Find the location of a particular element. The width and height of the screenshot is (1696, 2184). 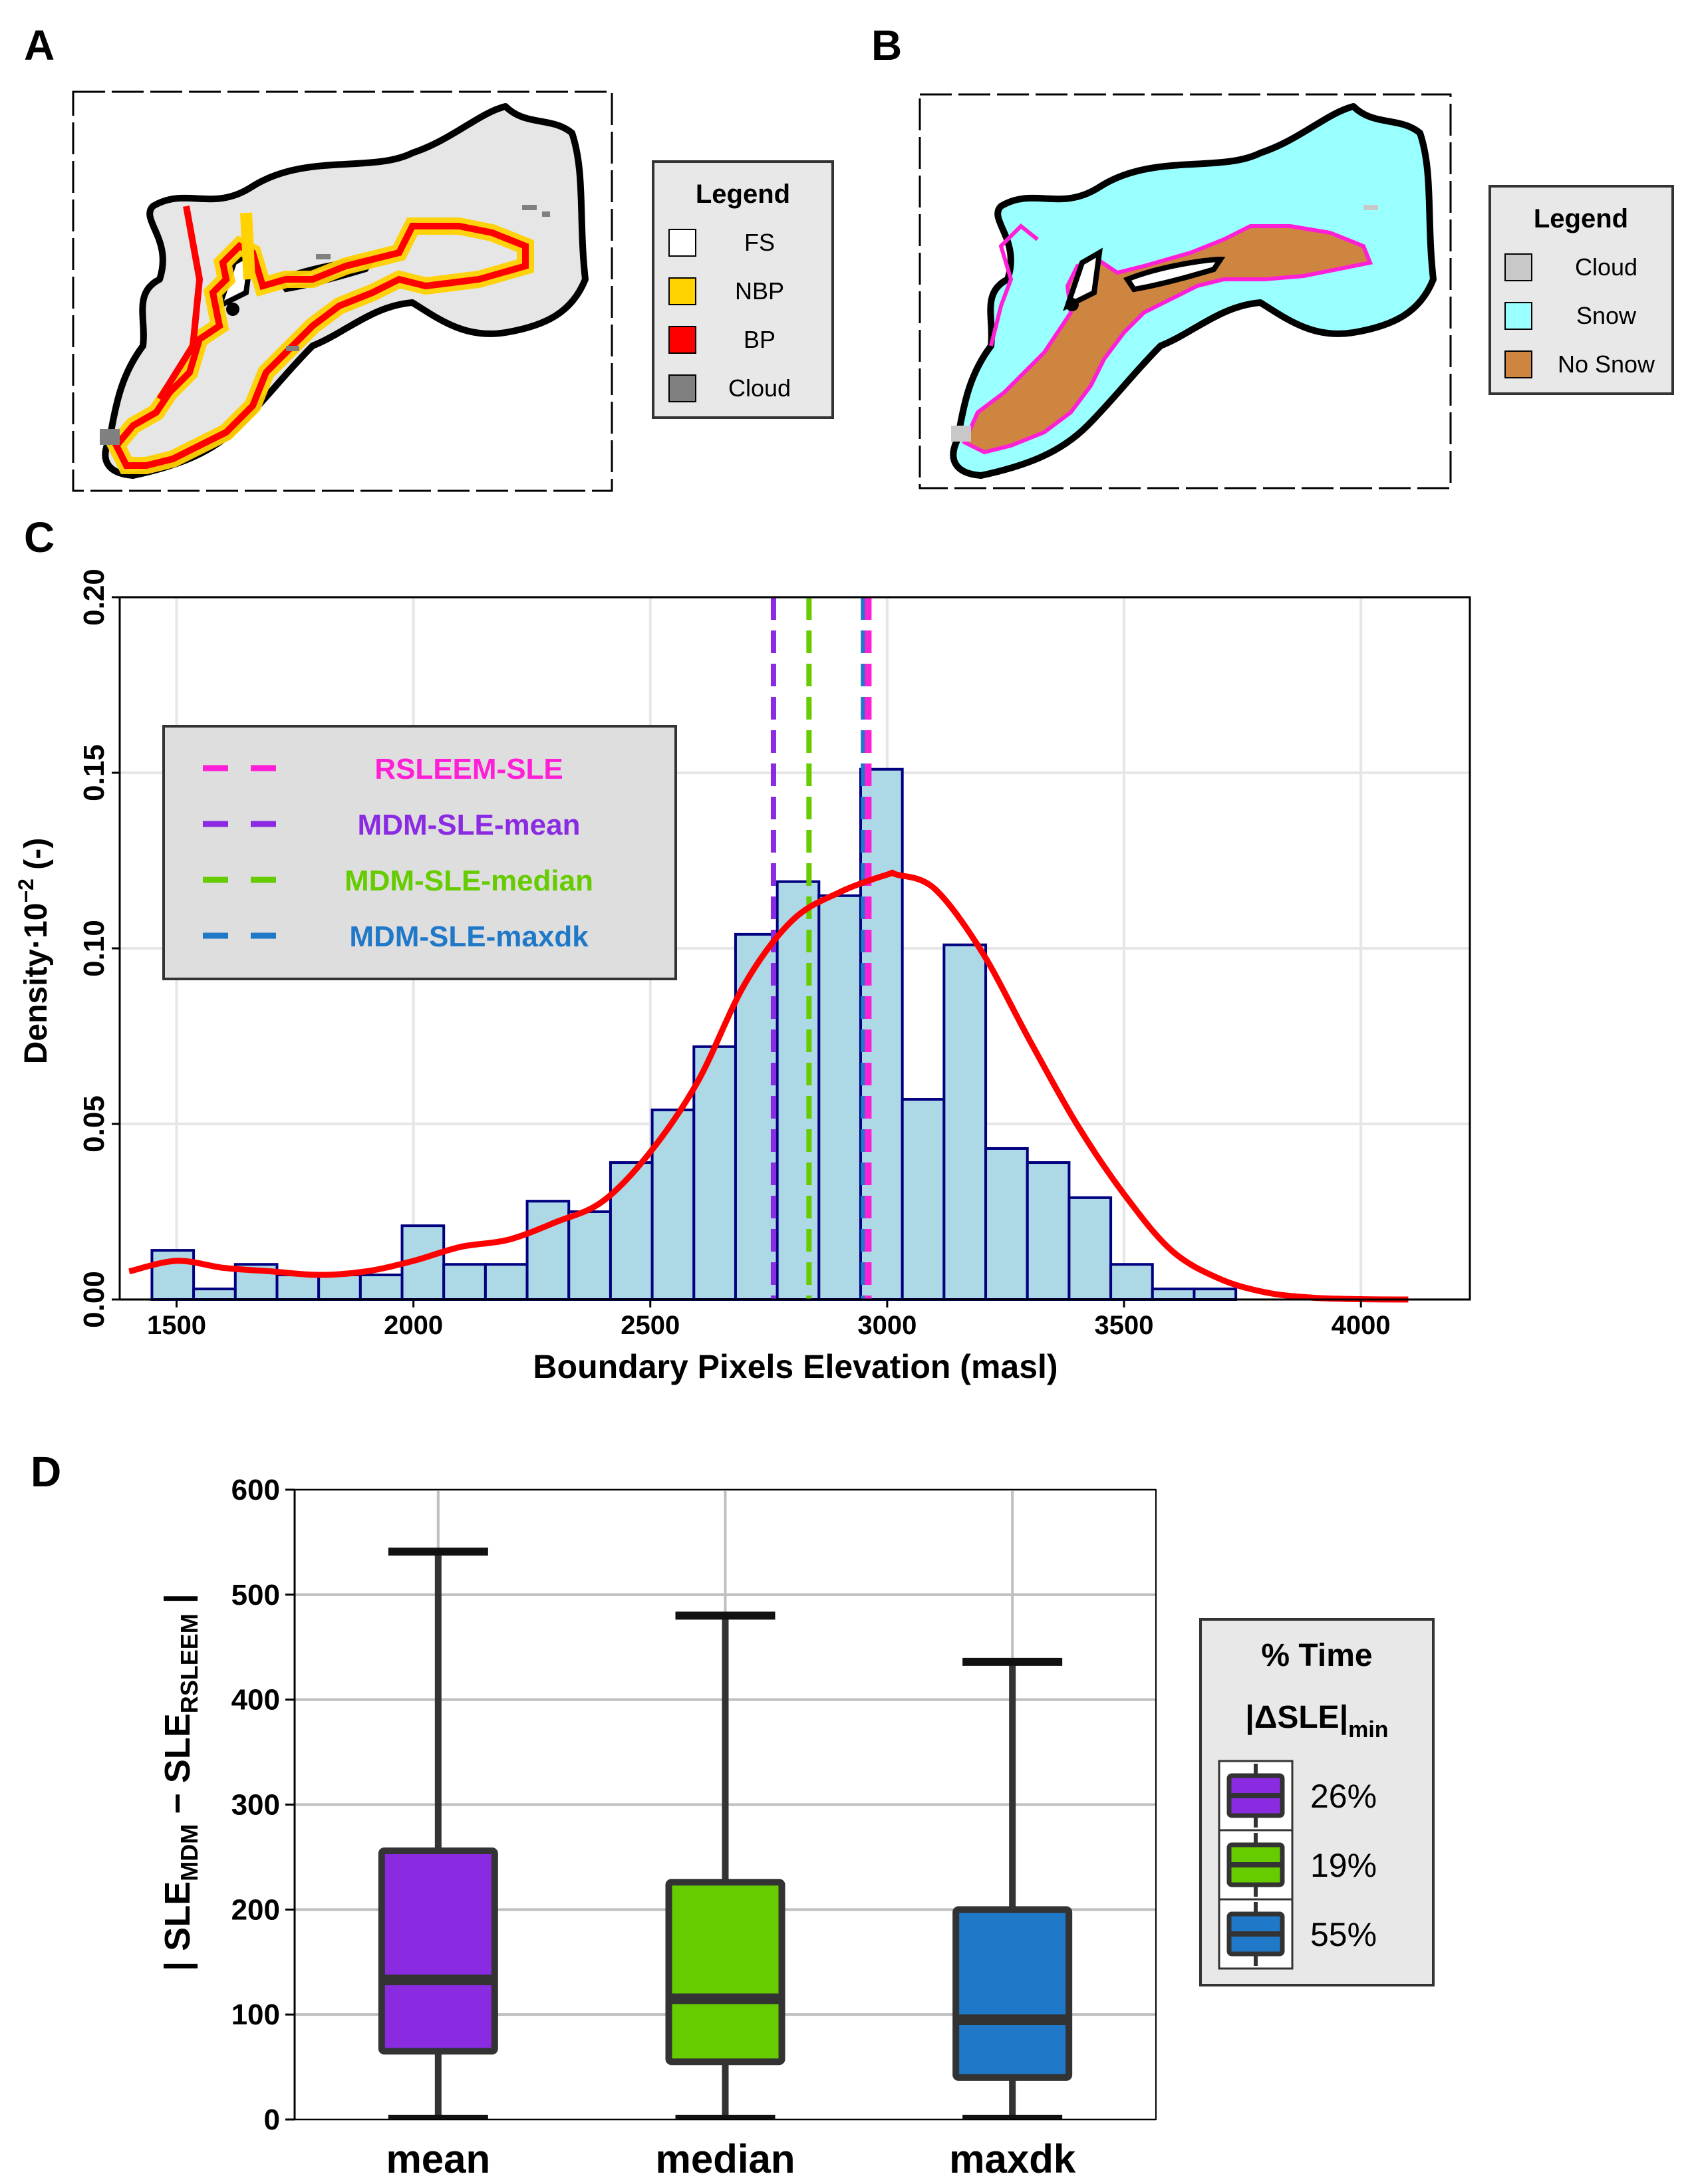

legend-a-label-0: FS is located at coordinates (759, 242).